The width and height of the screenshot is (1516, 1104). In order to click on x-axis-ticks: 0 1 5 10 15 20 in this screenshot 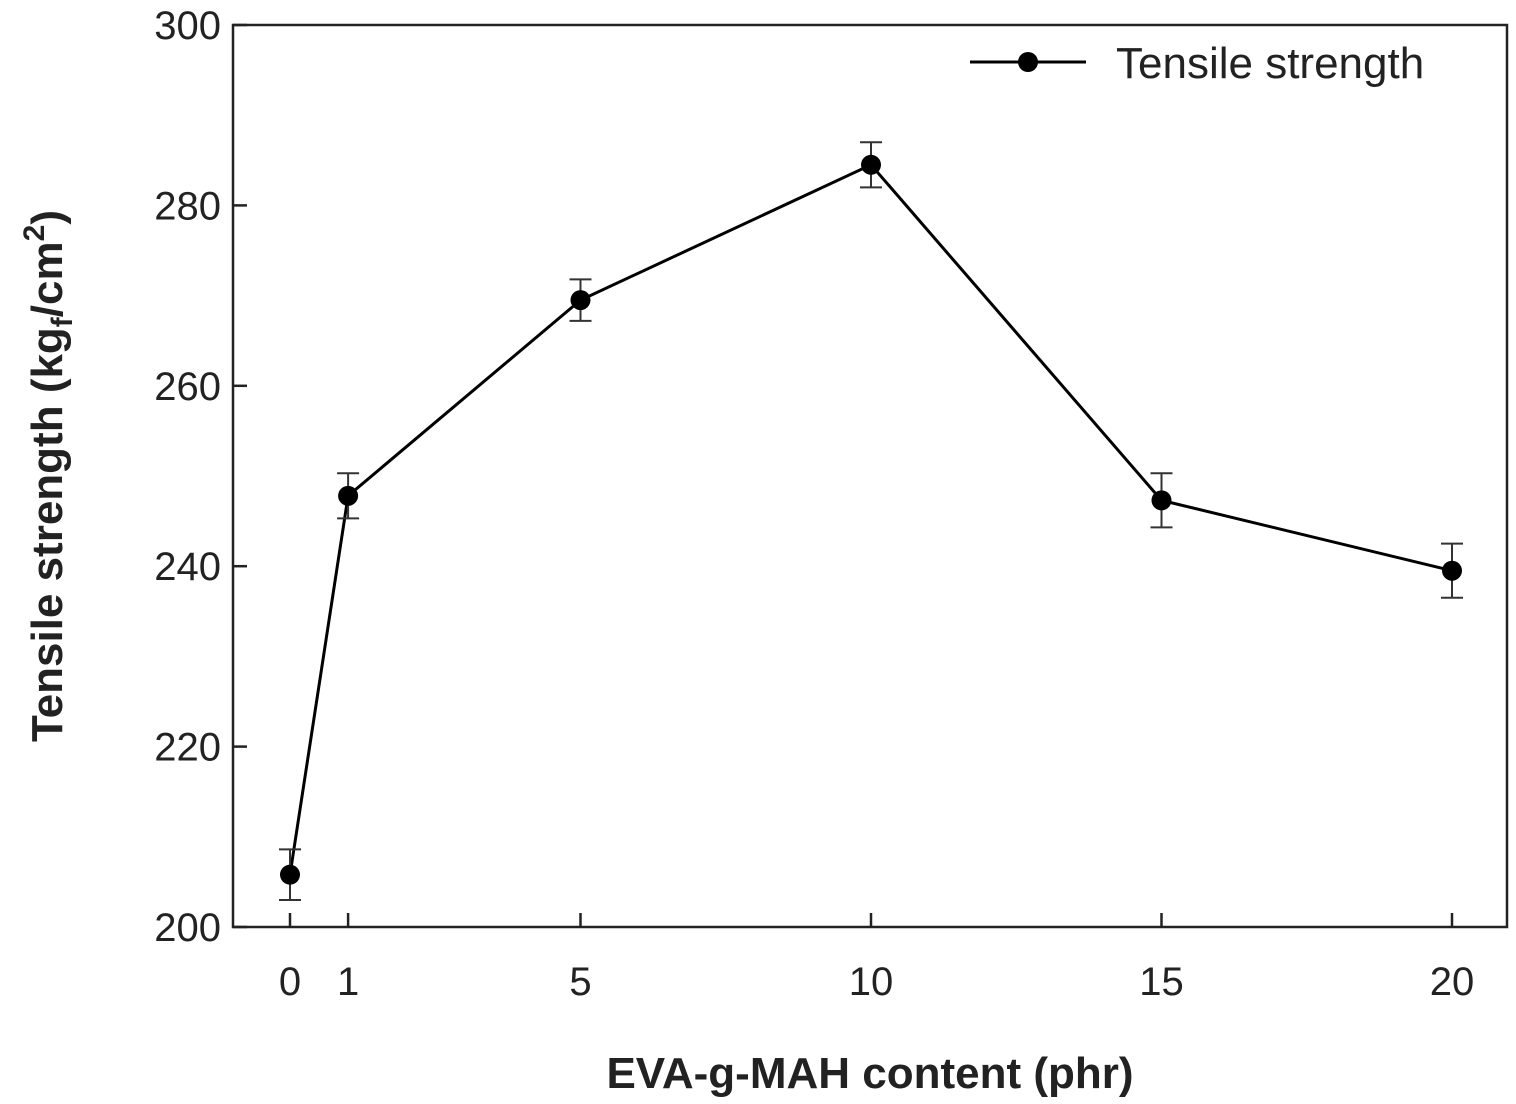, I will do `click(876, 958)`.